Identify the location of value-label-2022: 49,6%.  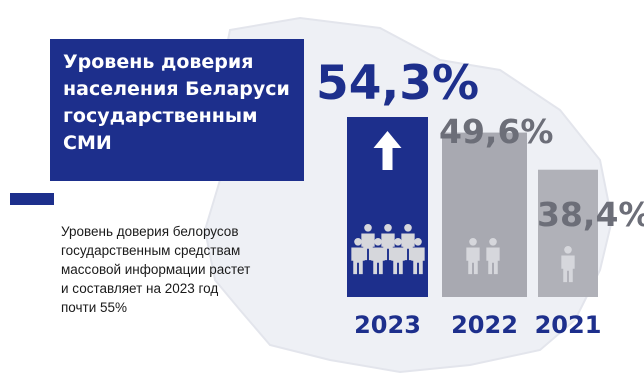
(496, 131).